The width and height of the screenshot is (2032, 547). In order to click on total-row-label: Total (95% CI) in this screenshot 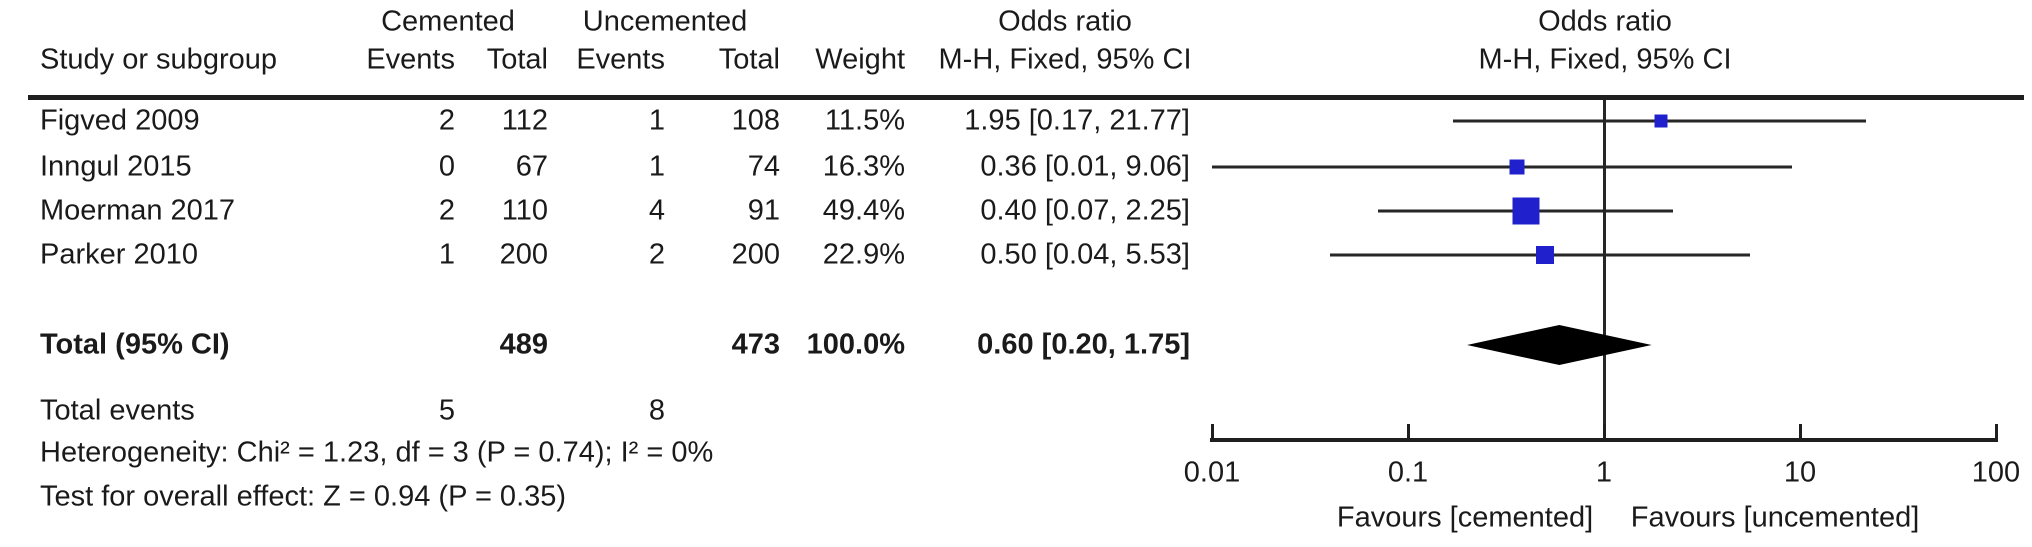, I will do `click(135, 344)`.